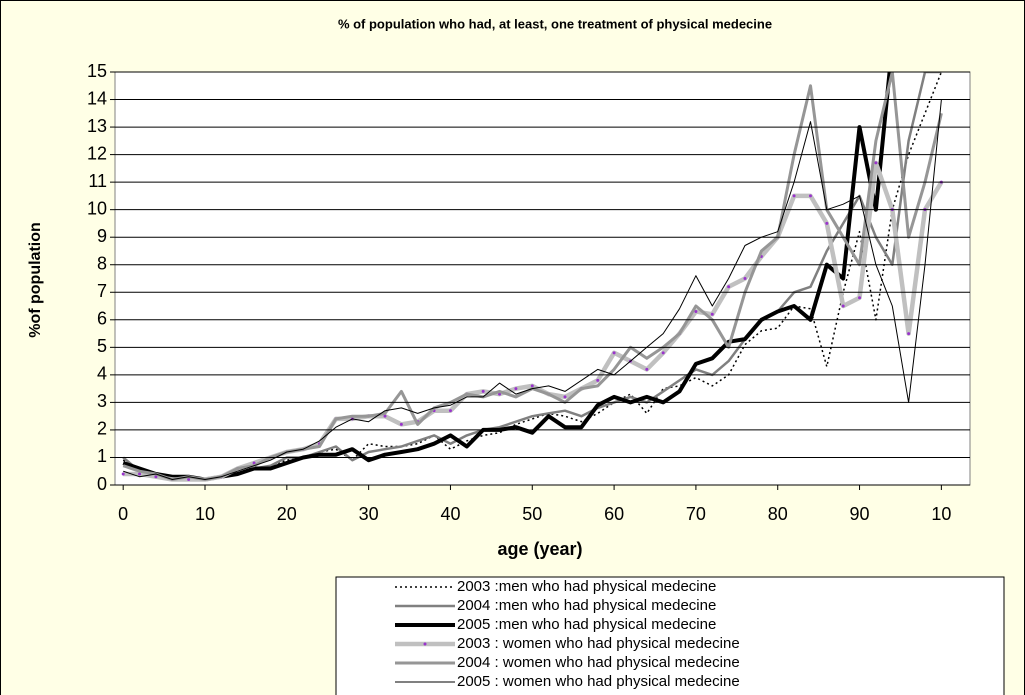 The image size is (1025, 695). Describe the element at coordinates (369, 514) in the screenshot. I see `x-tick-label: 30` at that location.